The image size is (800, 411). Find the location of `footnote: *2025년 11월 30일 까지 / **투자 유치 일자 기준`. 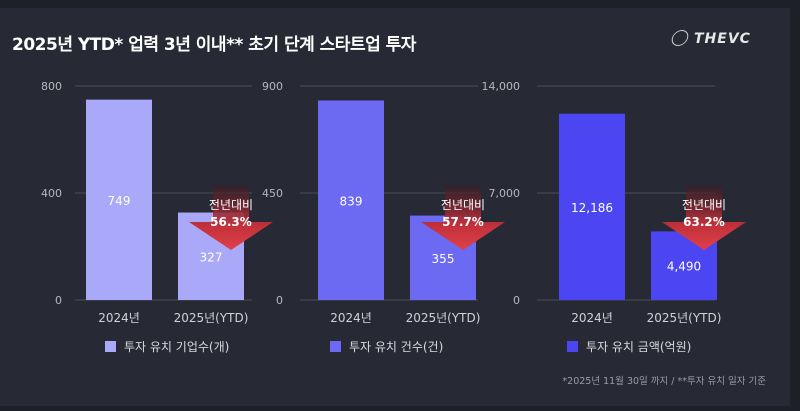

footnote: *2025년 11월 30일 까지 / **투자 유치 일자 기준 is located at coordinates (664, 381).